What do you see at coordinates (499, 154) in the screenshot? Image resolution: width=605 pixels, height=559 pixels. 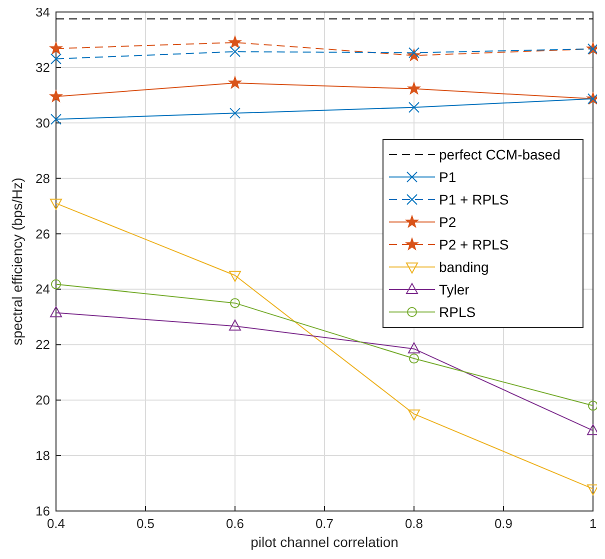 I see `legend-label: perfect CCM-based` at bounding box center [499, 154].